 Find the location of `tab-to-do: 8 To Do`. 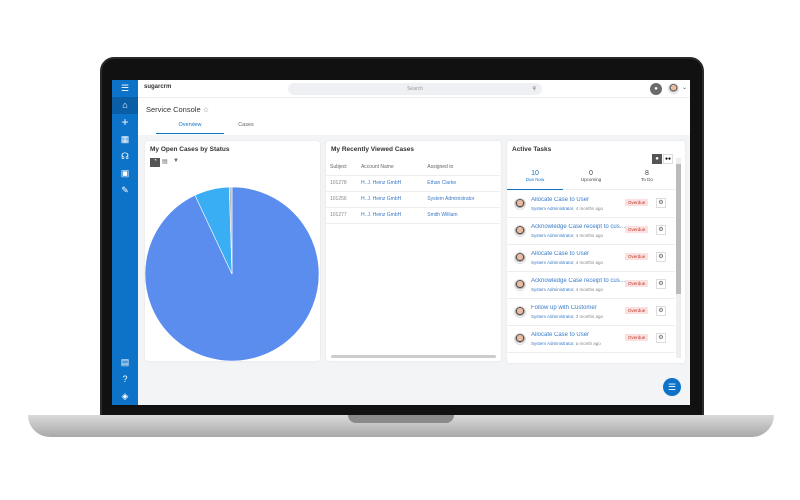

tab-to-do: 8 To Do is located at coordinates (647, 180).